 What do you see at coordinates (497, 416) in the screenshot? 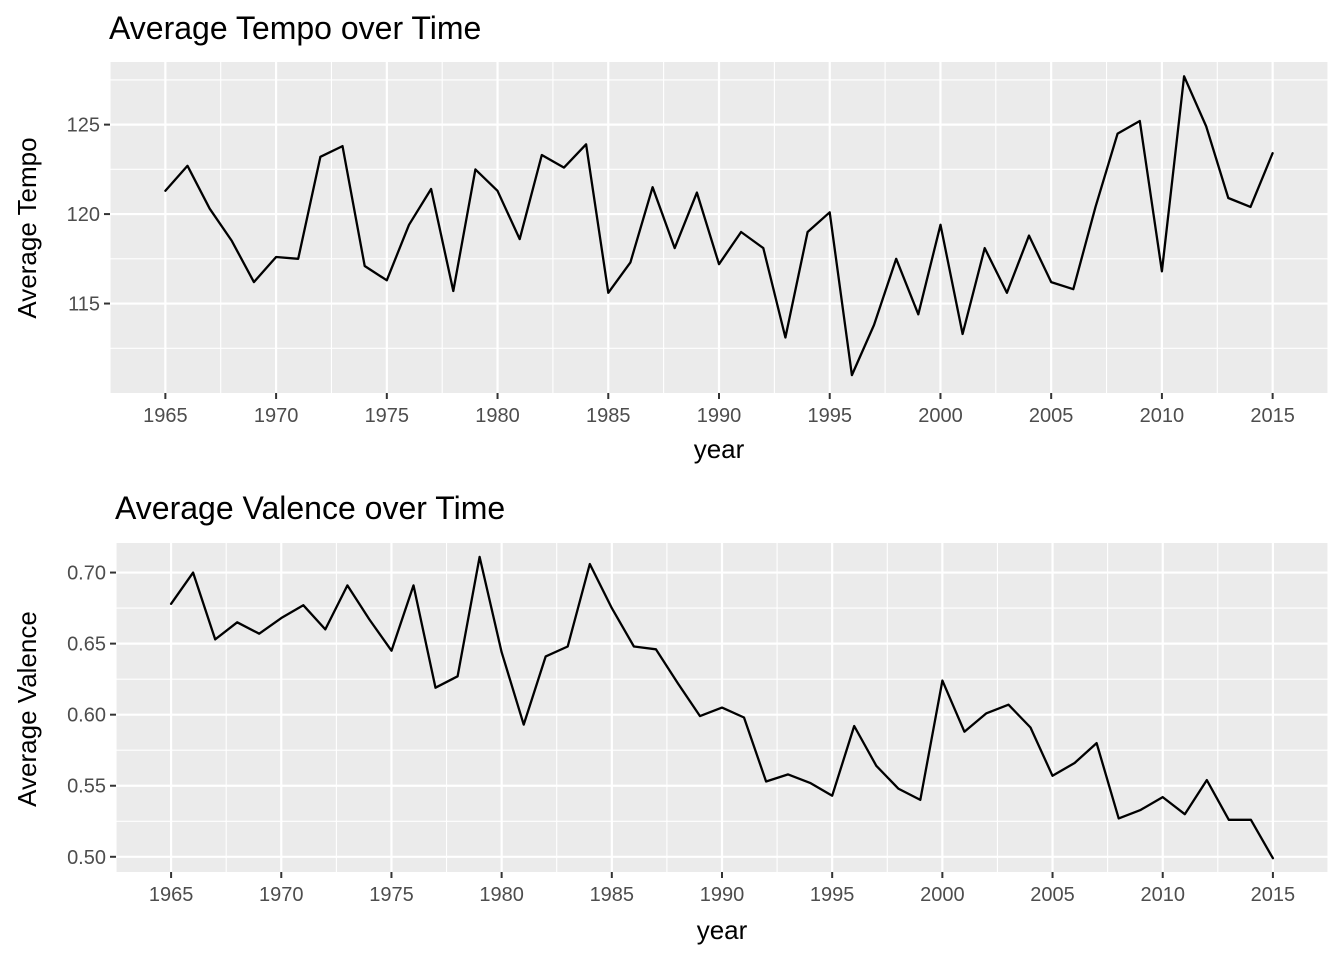
I see `tempo-x-tick-label: 1980` at bounding box center [497, 416].